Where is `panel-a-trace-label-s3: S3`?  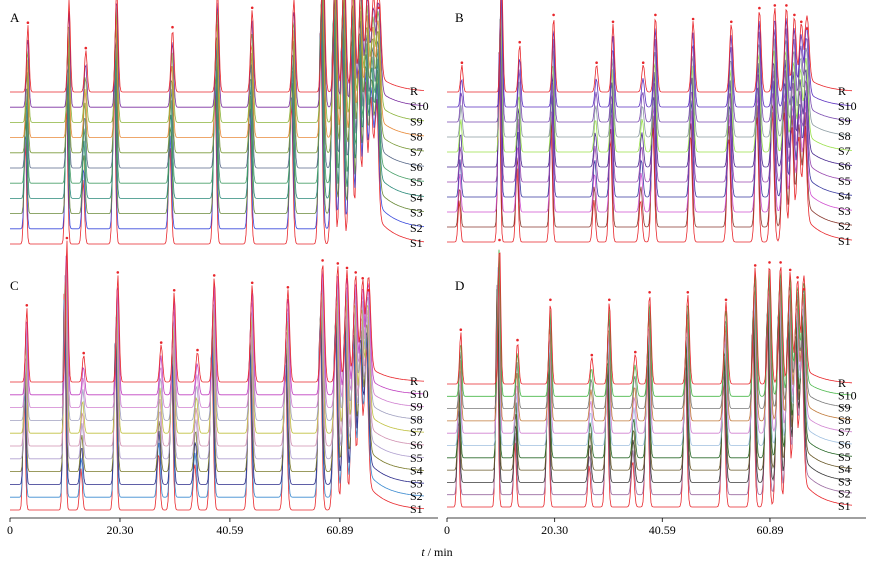
panel-a-trace-label-s3: S3 is located at coordinates (416, 213).